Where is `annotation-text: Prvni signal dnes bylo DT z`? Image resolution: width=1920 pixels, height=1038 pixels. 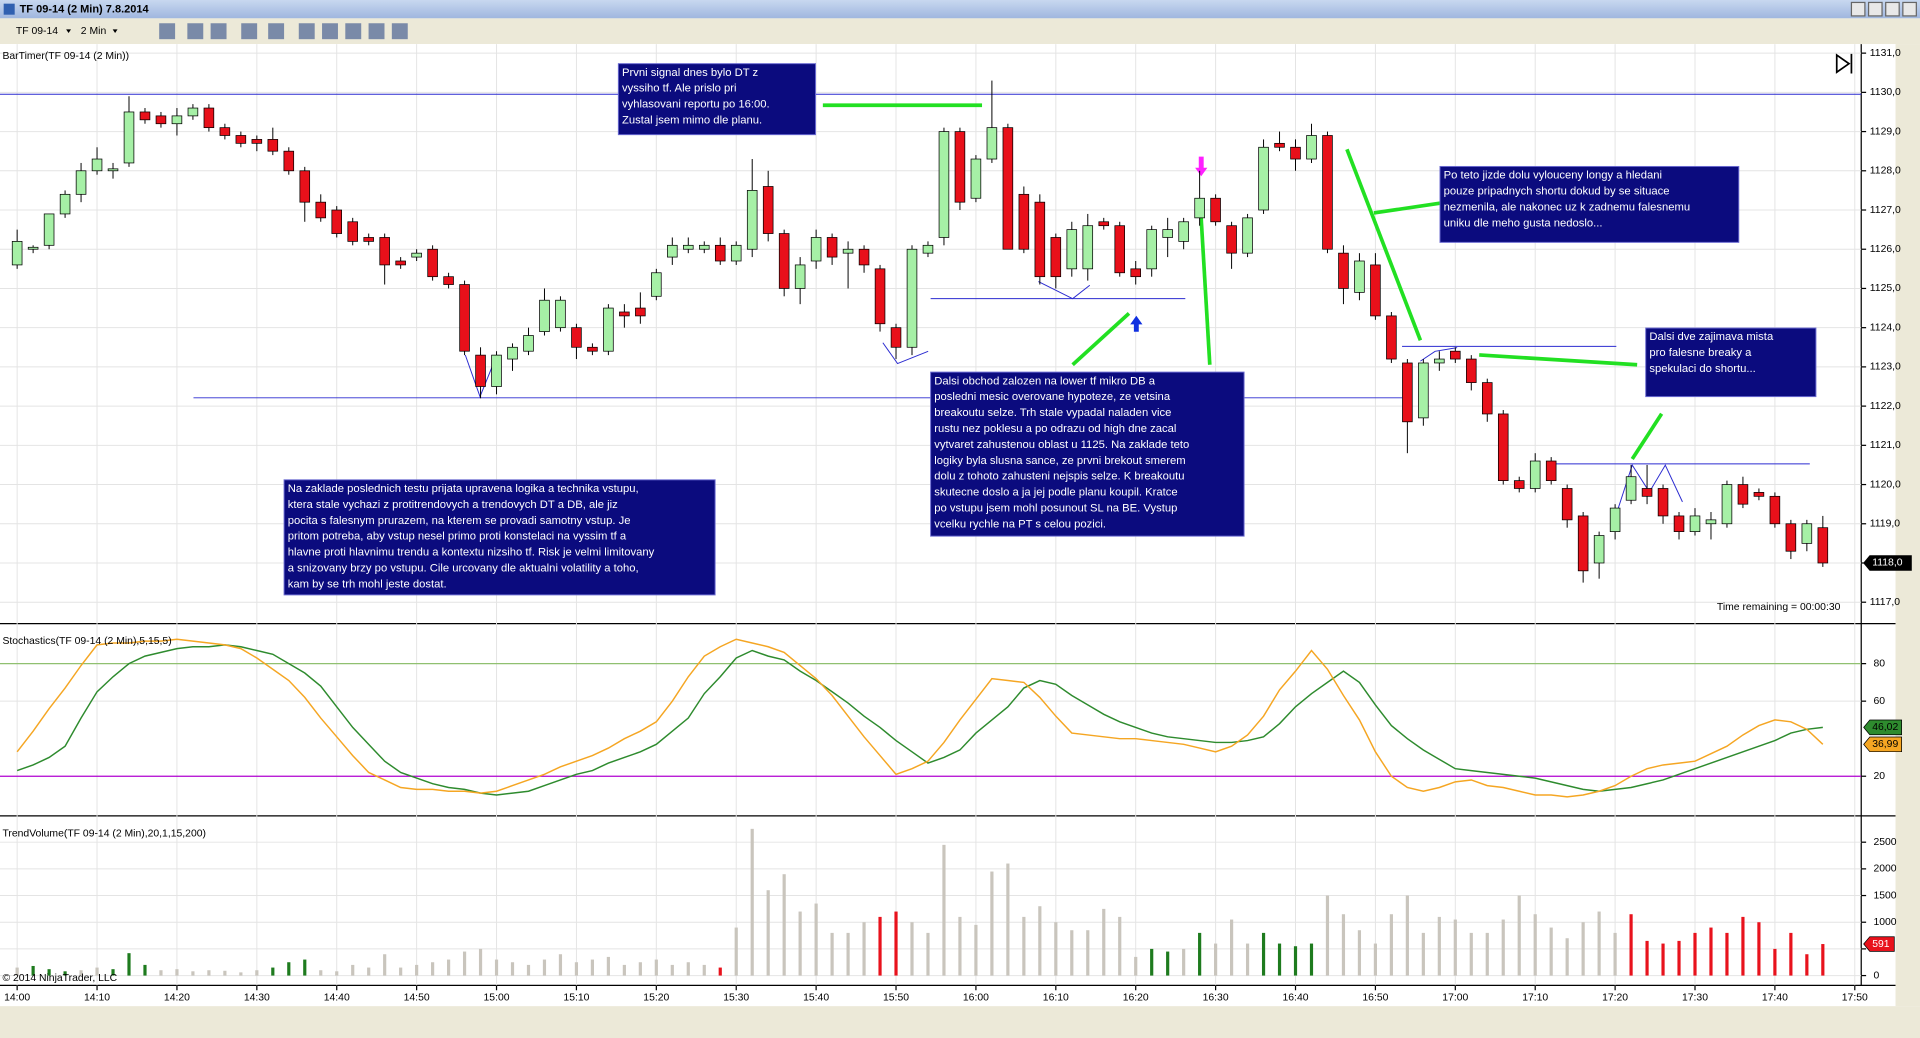
annotation-text: Prvni signal dnes bylo DT z is located at coordinates (690, 73).